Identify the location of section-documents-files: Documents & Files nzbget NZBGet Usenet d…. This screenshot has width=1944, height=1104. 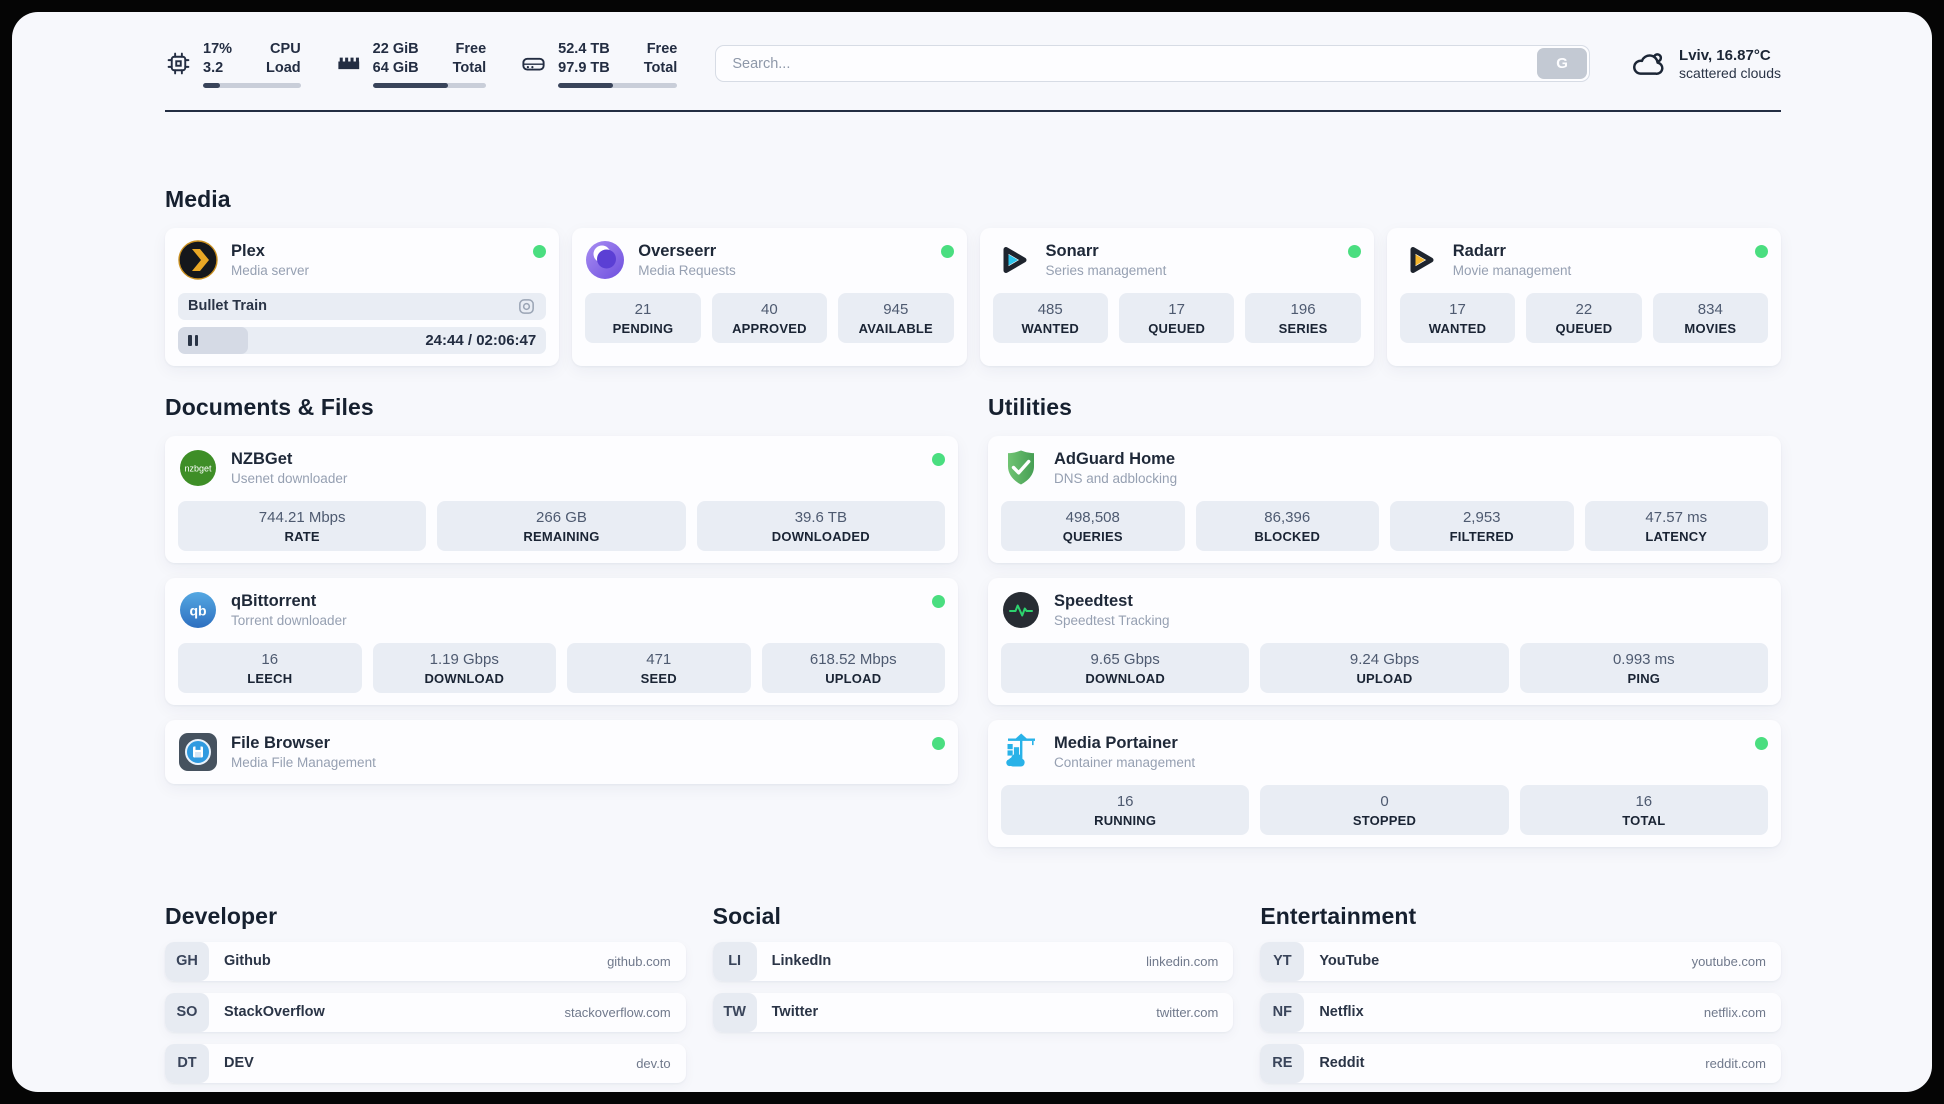
(561, 589).